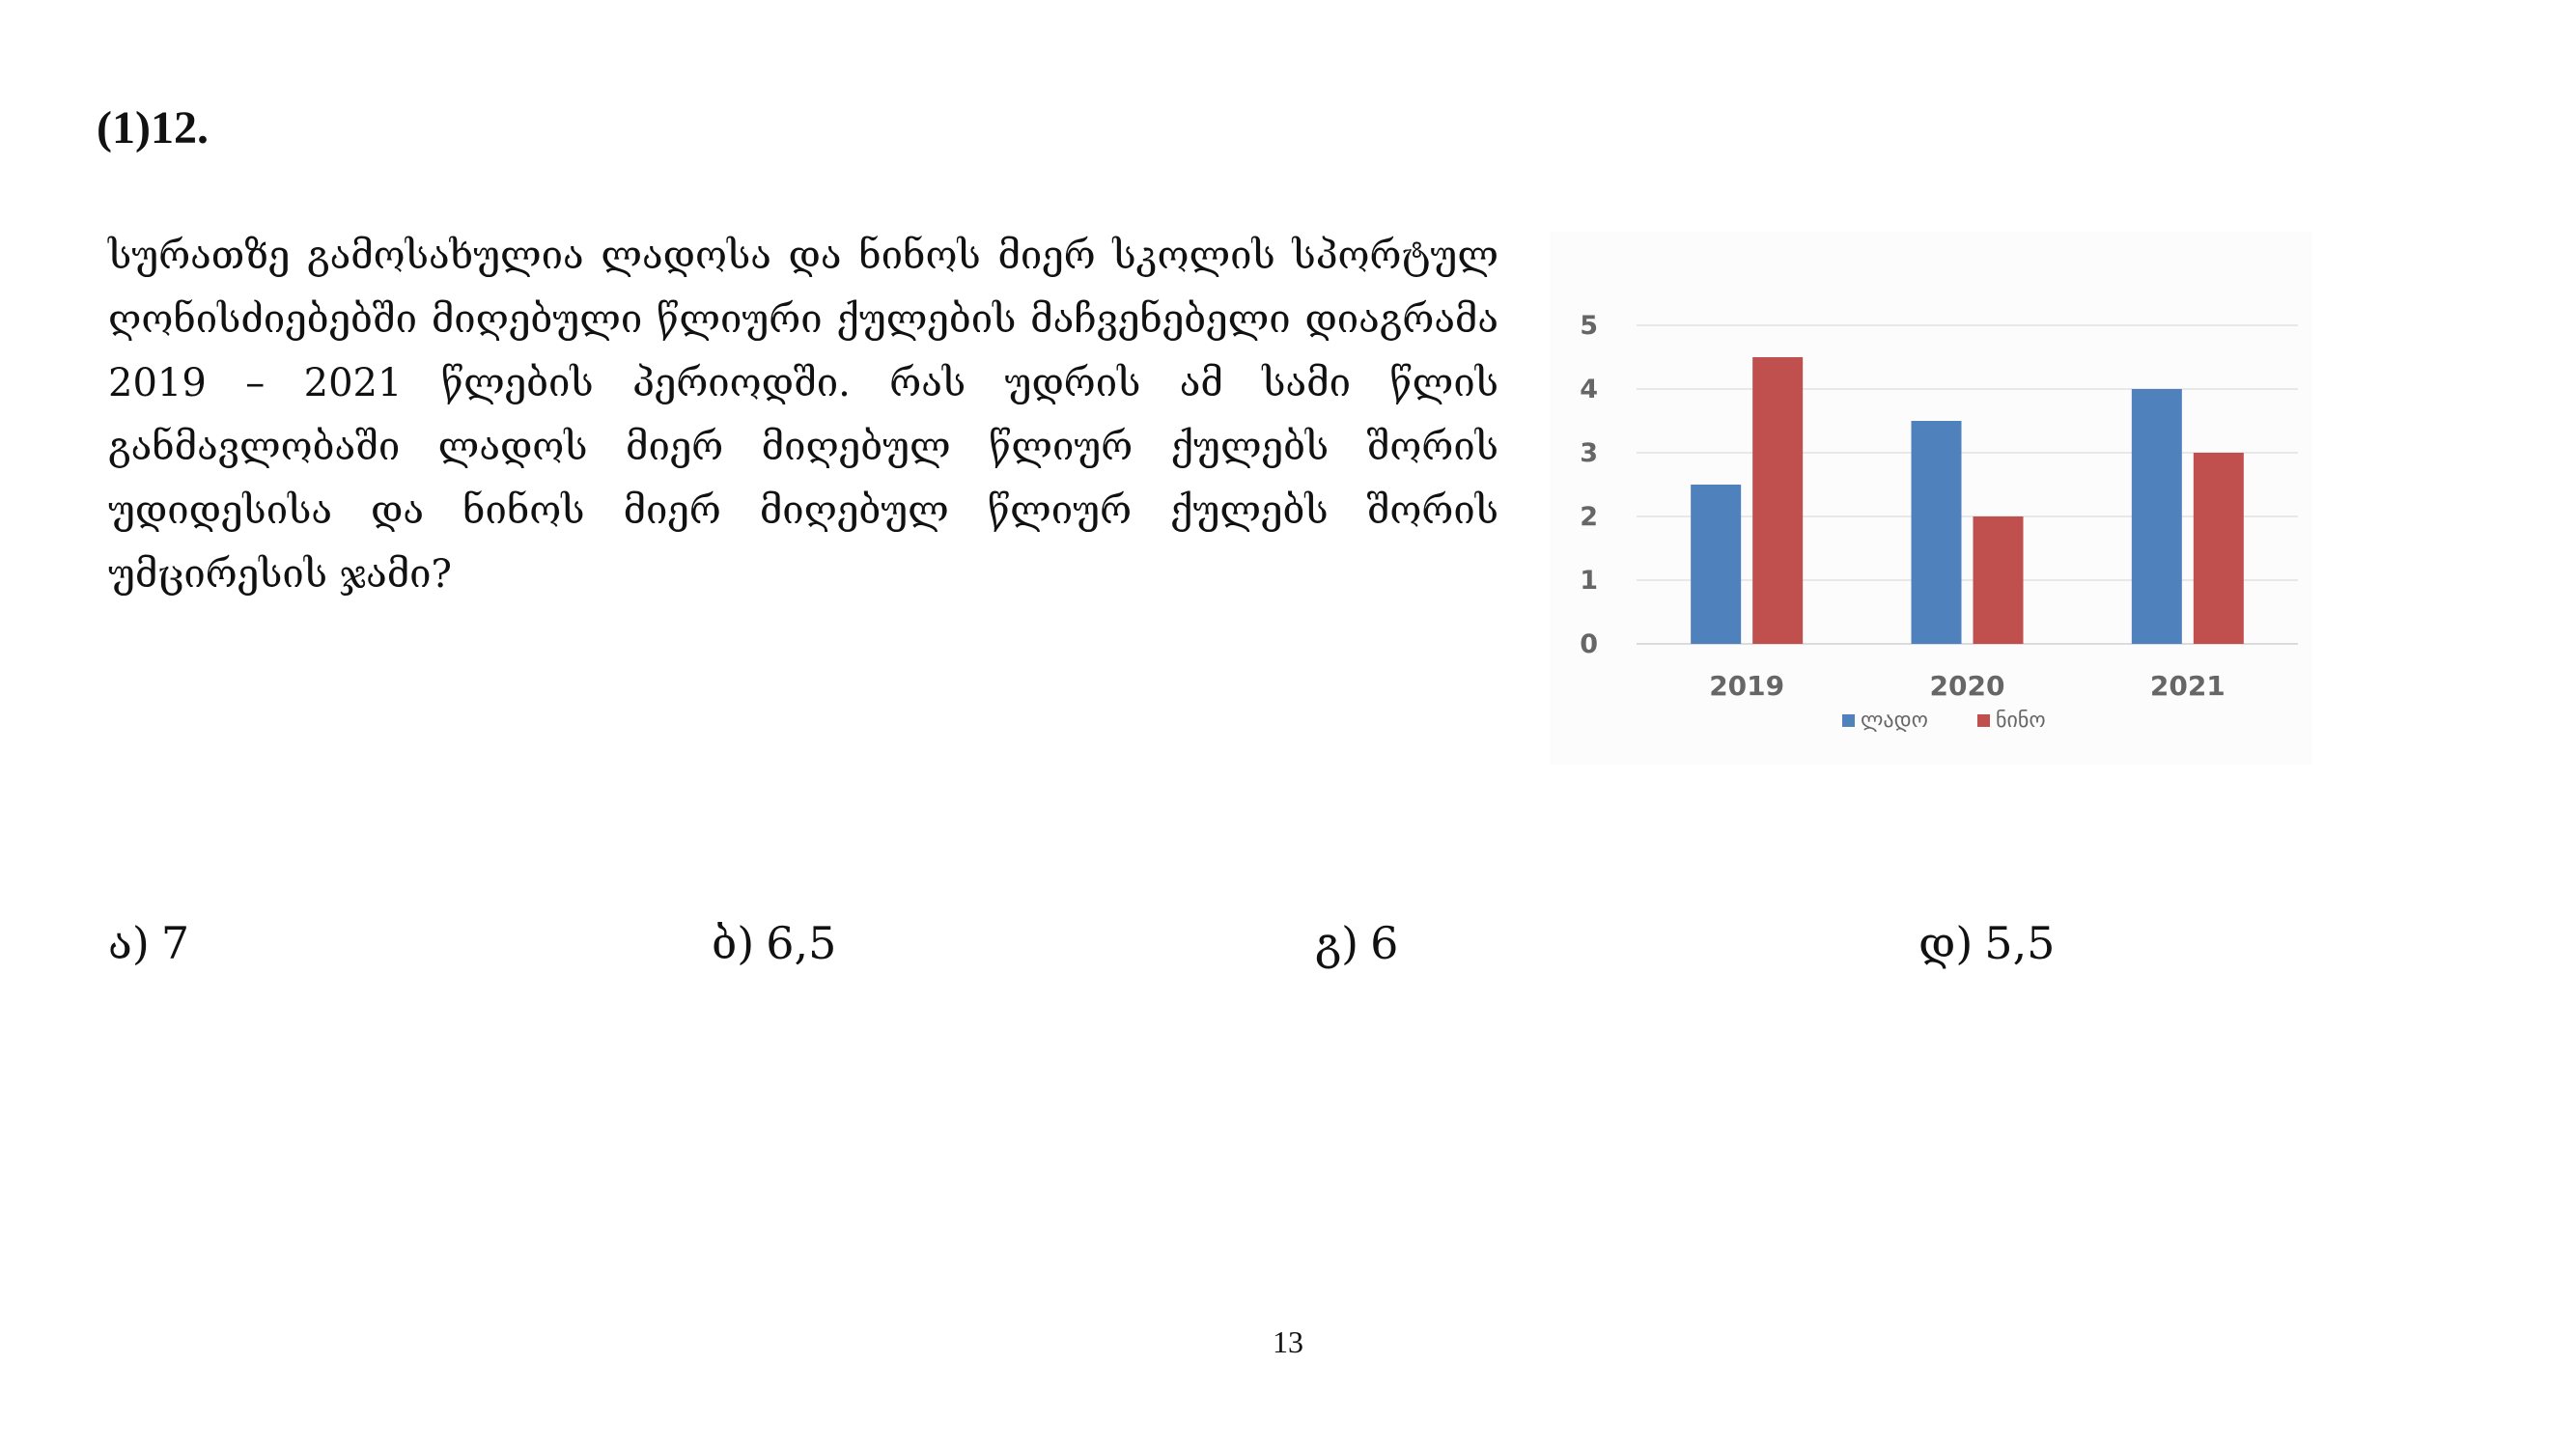 This screenshot has width=2576, height=1448. What do you see at coordinates (1589, 390) in the screenshot?
I see `y-tick-label: 4` at bounding box center [1589, 390].